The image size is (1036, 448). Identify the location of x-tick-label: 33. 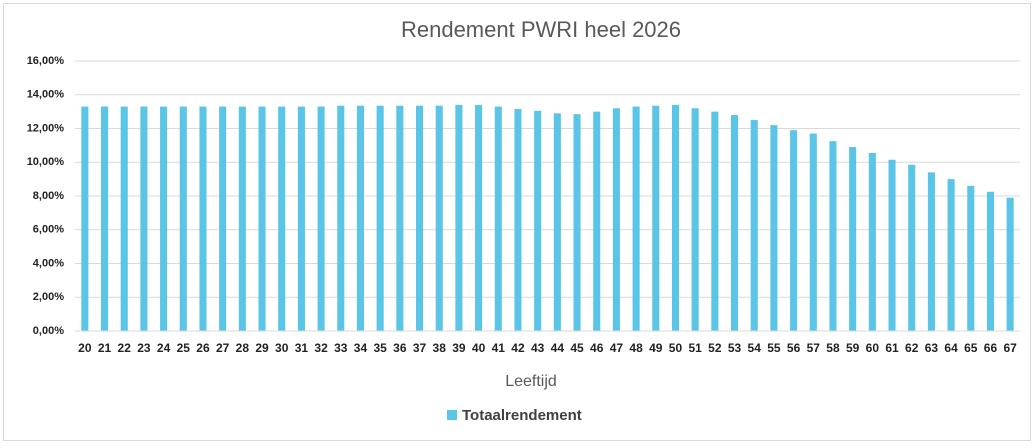
(341, 348).